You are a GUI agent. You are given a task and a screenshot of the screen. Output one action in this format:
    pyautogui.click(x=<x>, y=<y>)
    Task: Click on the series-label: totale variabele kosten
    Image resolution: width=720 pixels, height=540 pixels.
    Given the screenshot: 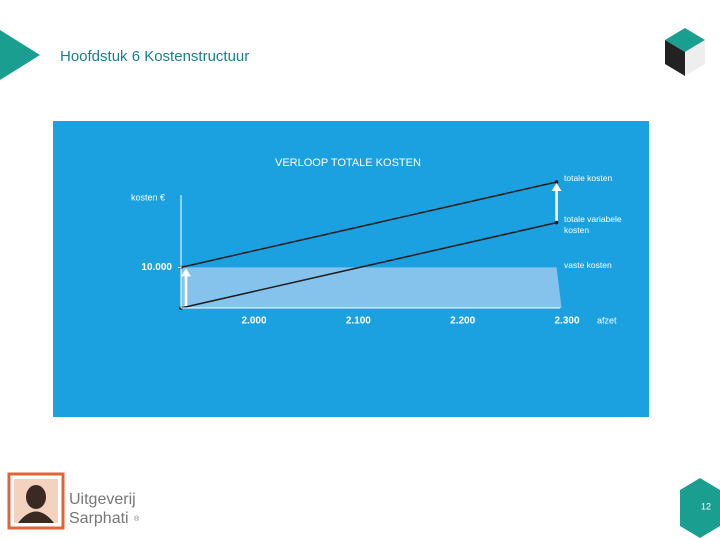 What is the action you would take?
    pyautogui.click(x=593, y=224)
    